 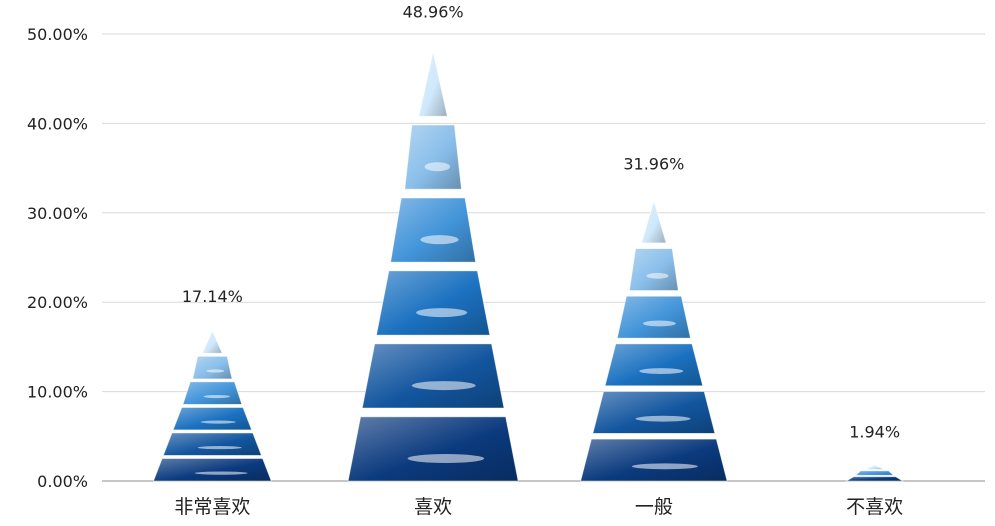 What do you see at coordinates (57, 392) in the screenshot?
I see `y-tick-label: 10.00%` at bounding box center [57, 392].